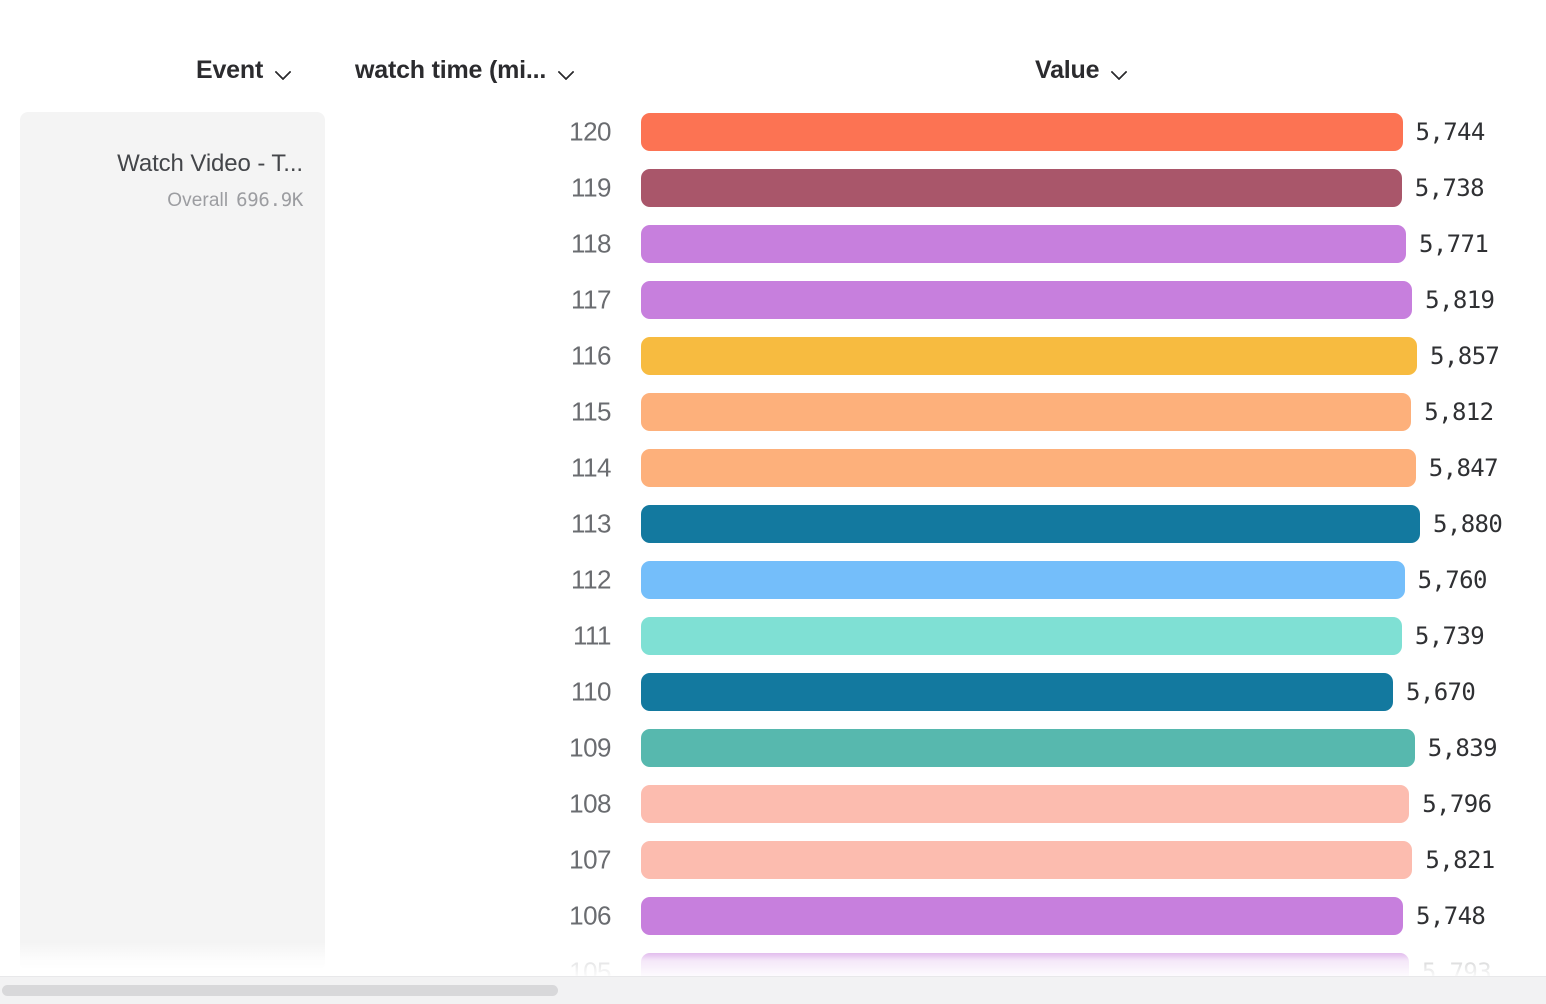 The height and width of the screenshot is (1004, 1546). I want to click on bar-row: 113 5,880, so click(773, 524).